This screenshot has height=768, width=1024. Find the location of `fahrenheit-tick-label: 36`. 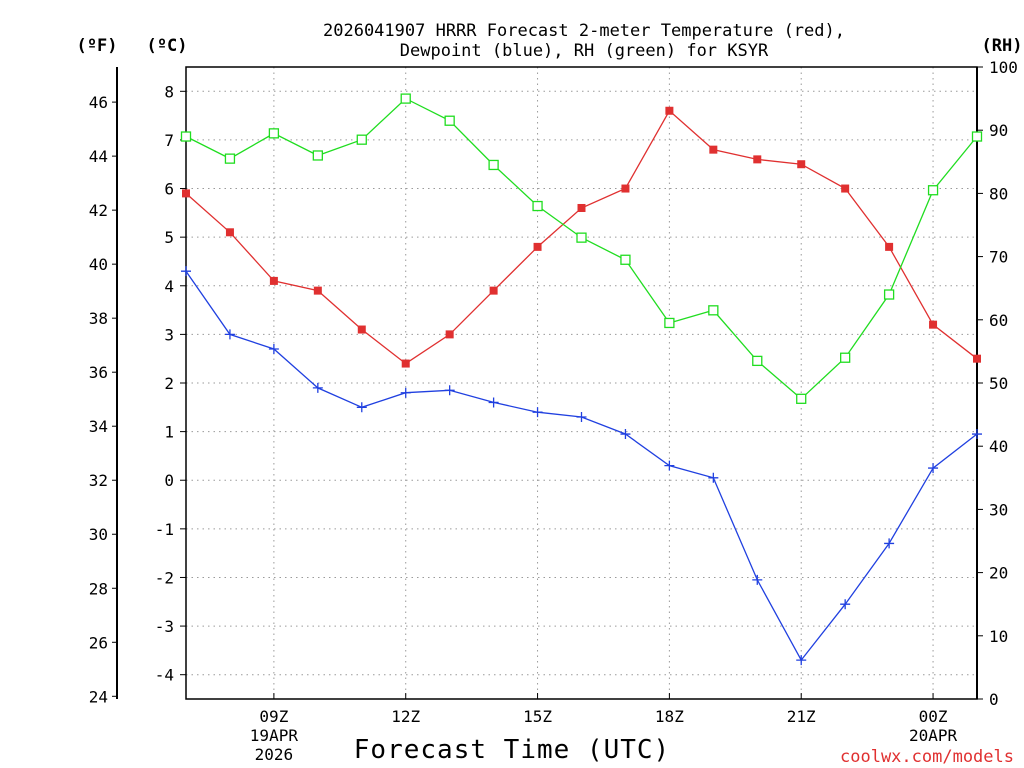

fahrenheit-tick-label: 36 is located at coordinates (98, 372).